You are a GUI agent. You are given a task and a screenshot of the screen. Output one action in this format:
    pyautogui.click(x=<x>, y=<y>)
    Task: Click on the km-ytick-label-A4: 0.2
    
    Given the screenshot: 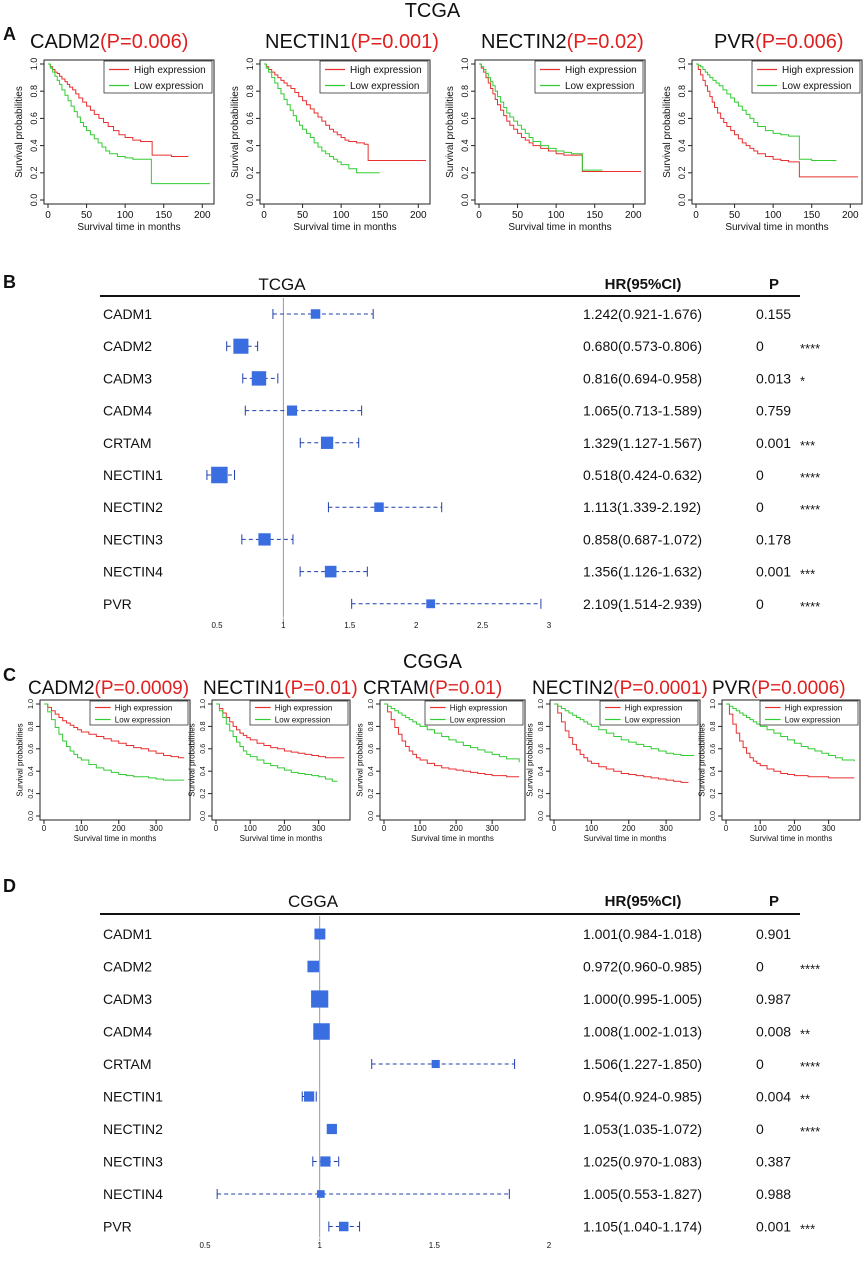 What is the action you would take?
    pyautogui.click(x=682, y=173)
    